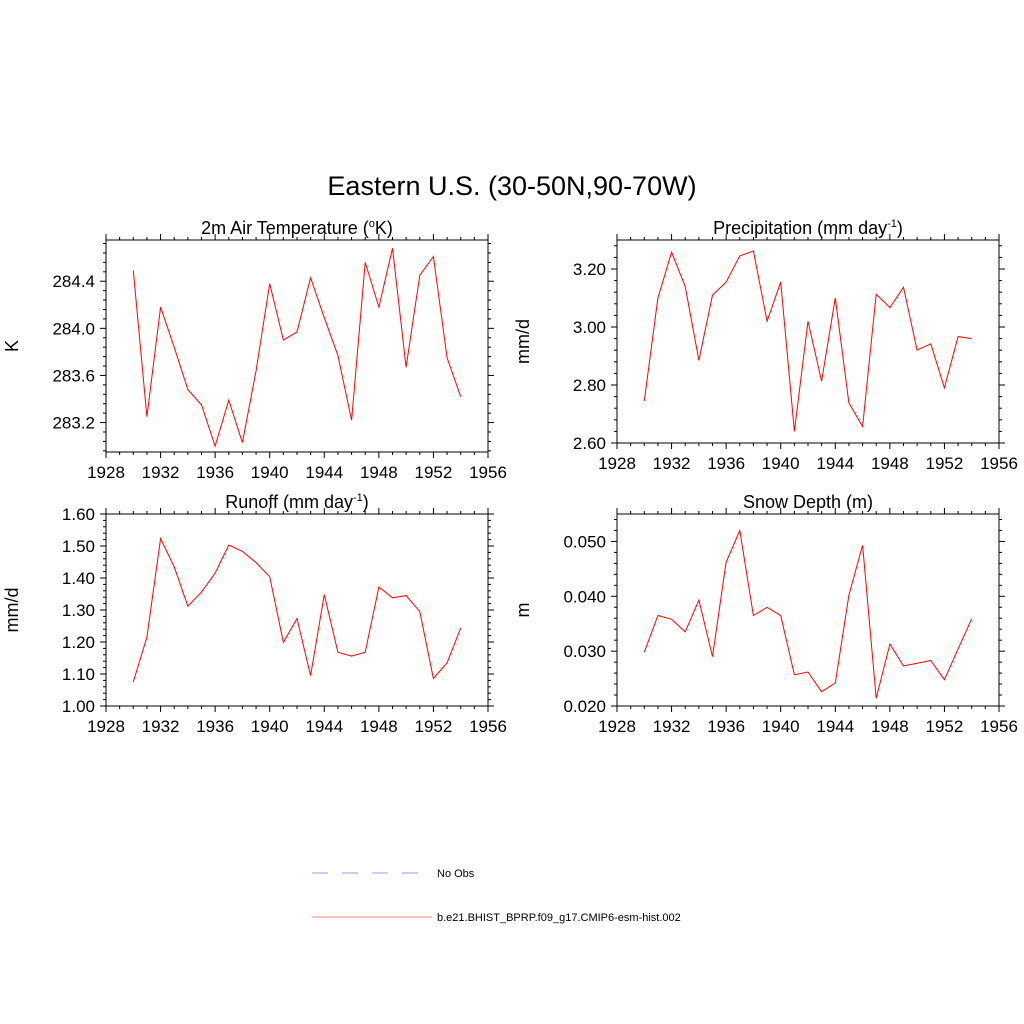 The height and width of the screenshot is (1024, 1024). What do you see at coordinates (73, 281) in the screenshot?
I see `y-tick-label: 284.4` at bounding box center [73, 281].